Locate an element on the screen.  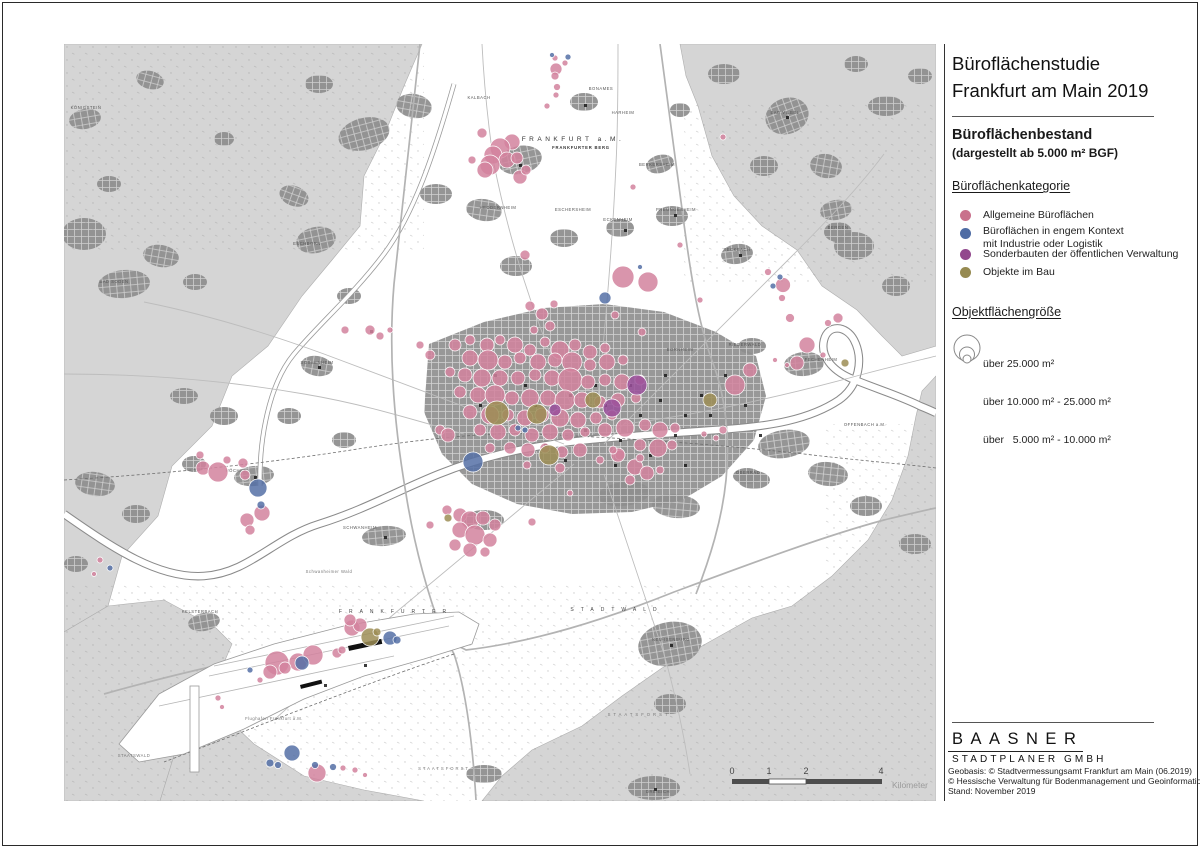
svg-text: SECKBACH is located at coordinates (736, 249).